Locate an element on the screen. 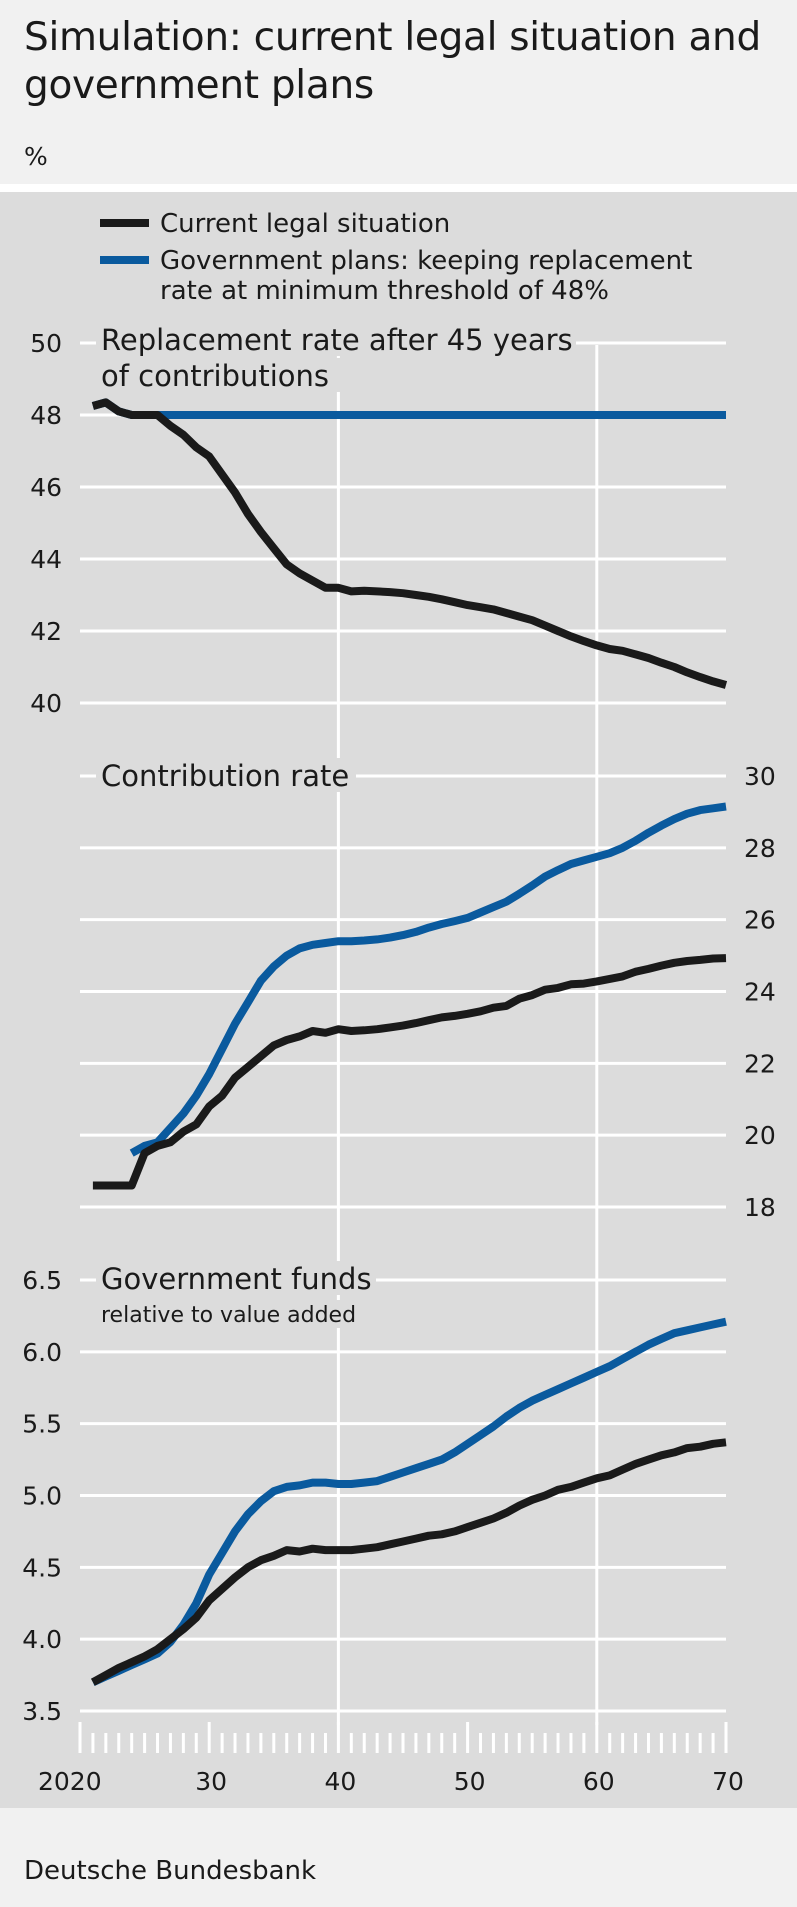  y-tick-label-chart3: 5.5 is located at coordinates (42, 1424).